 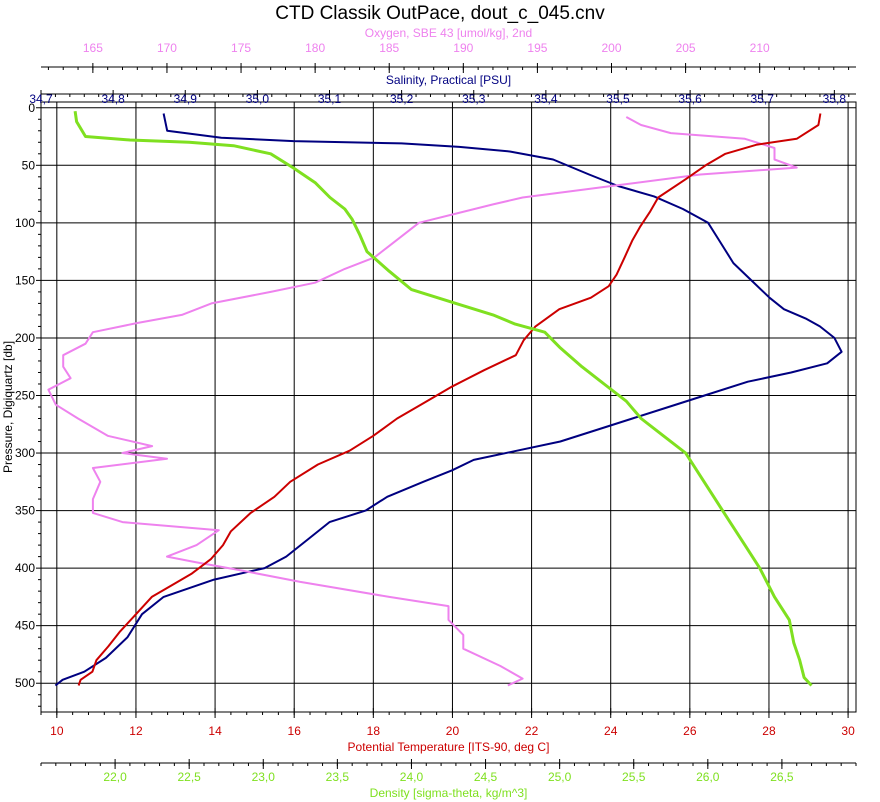 I want to click on density-tick-label: 26,5, so click(x=782, y=777).